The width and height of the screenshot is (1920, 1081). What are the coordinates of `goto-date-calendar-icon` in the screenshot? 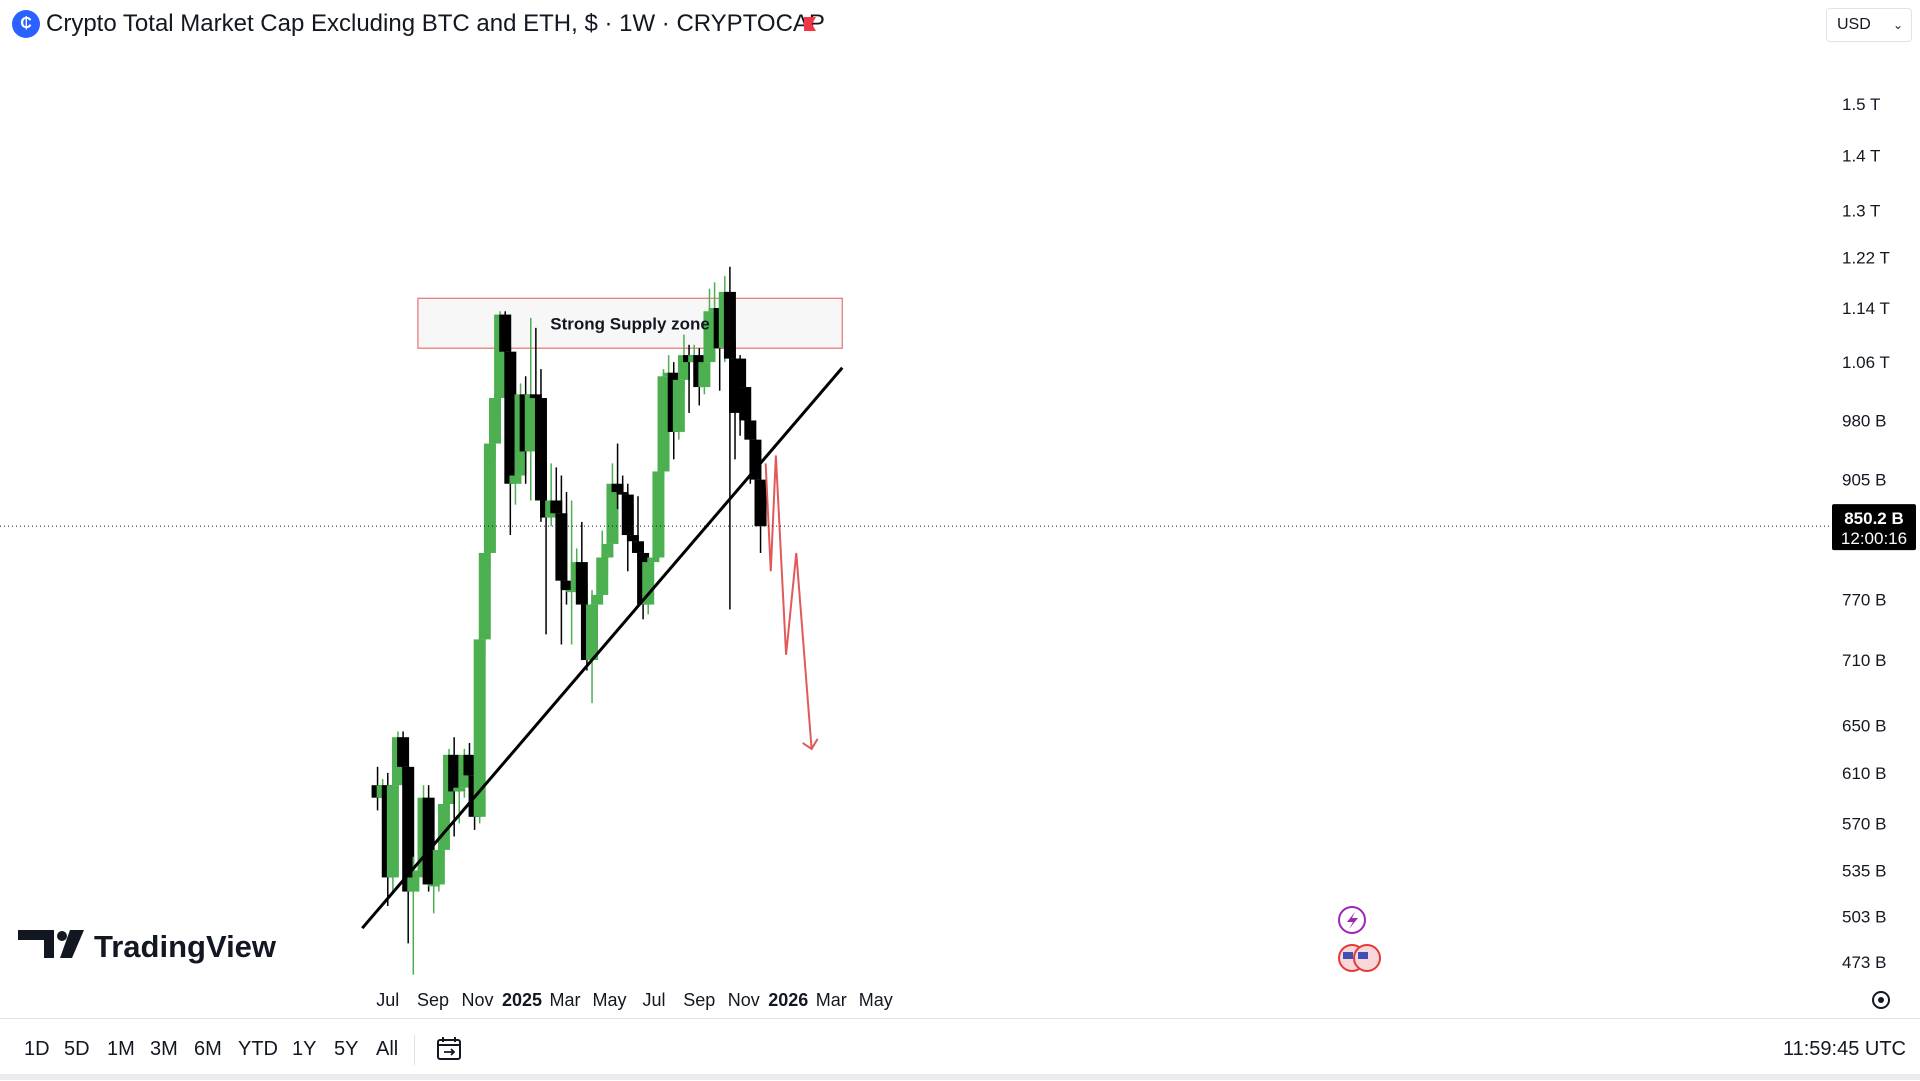 It's located at (449, 1049).